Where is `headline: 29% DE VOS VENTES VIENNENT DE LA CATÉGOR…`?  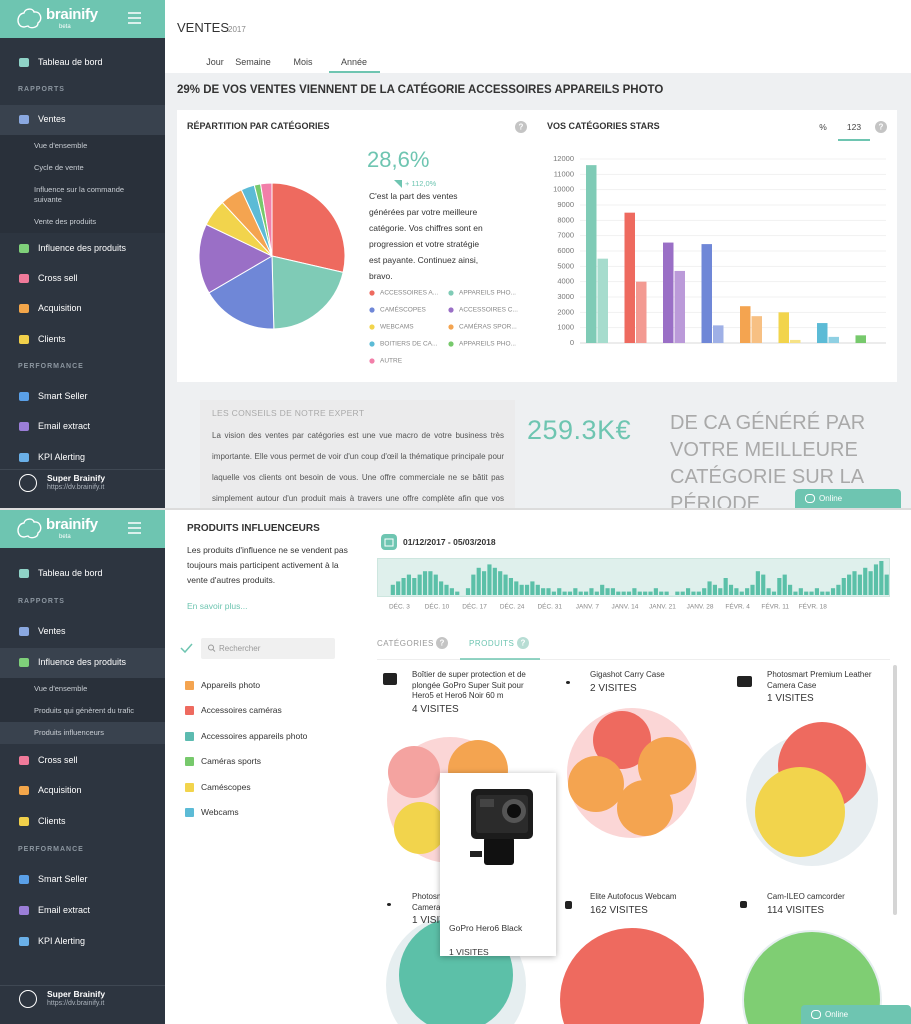 headline: 29% DE VOS VENTES VIENNENT DE LA CATÉGOR… is located at coordinates (420, 90).